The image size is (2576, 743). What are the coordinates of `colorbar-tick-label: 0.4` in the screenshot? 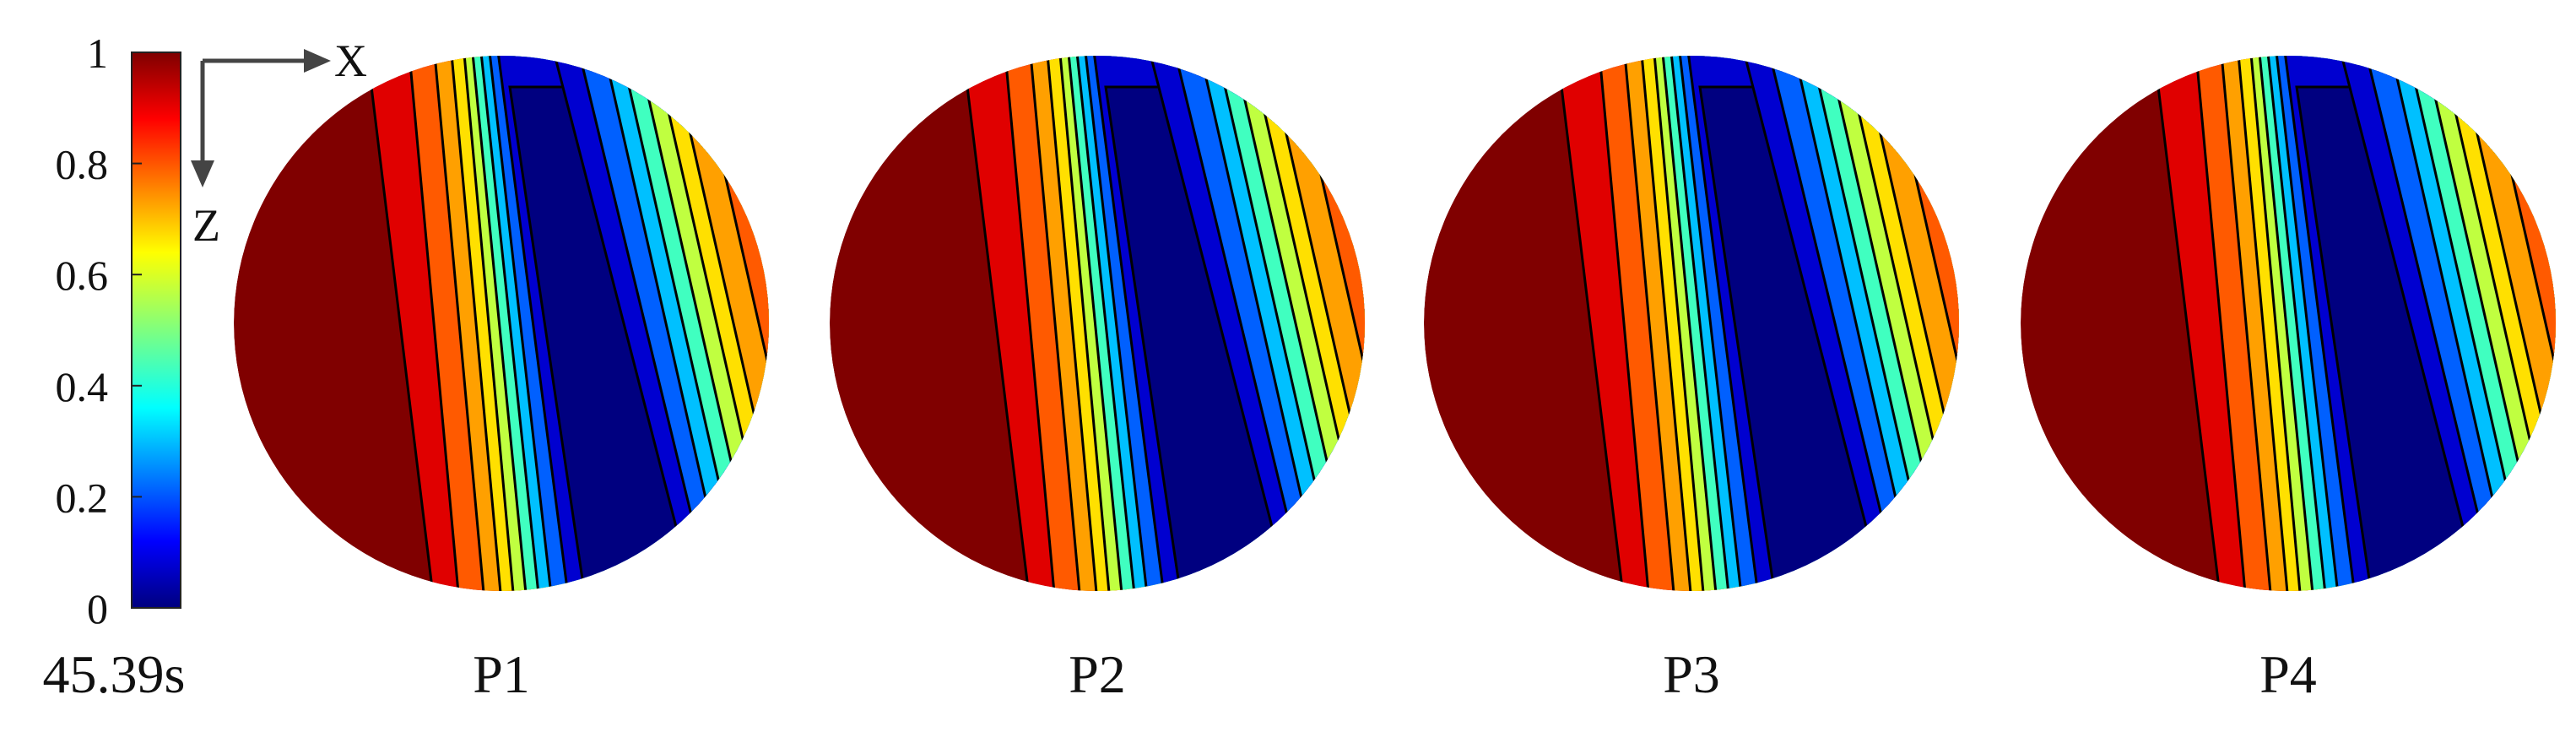 It's located at (82, 387).